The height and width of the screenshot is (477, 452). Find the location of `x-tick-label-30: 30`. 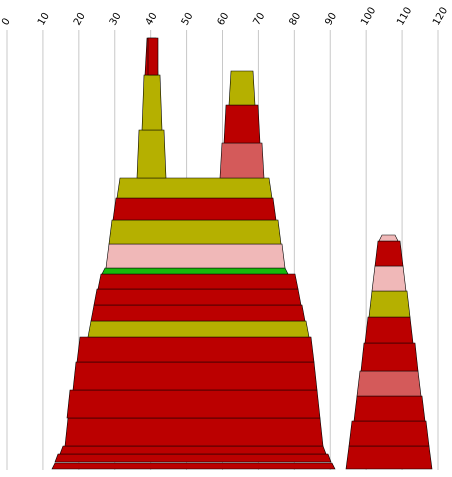

x-tick-label-30: 30 is located at coordinates (116, 19).